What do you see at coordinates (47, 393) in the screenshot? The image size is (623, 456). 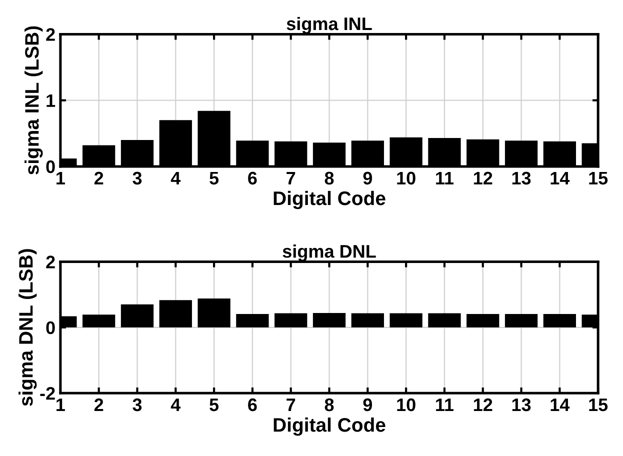 I see `y-tick-label: -2` at bounding box center [47, 393].